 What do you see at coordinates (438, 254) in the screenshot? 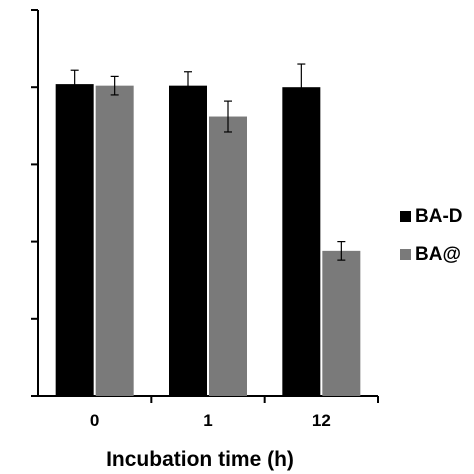
I see `legend-label: BA@` at bounding box center [438, 254].